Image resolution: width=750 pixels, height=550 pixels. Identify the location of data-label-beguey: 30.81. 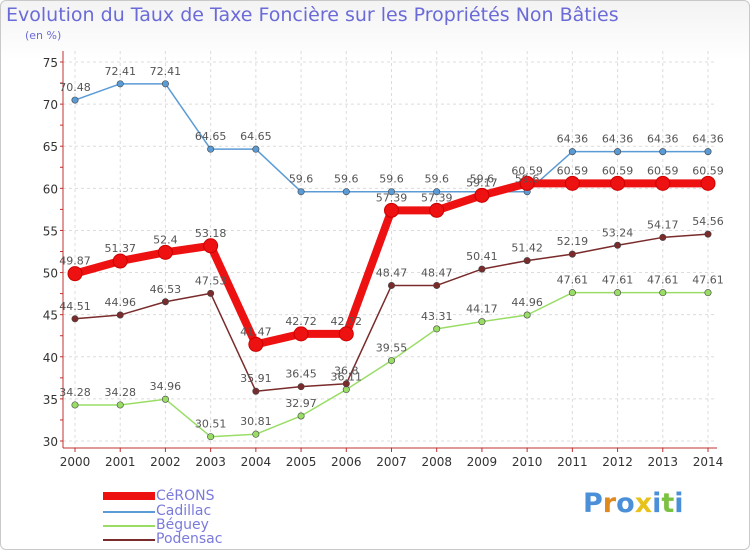
(256, 421).